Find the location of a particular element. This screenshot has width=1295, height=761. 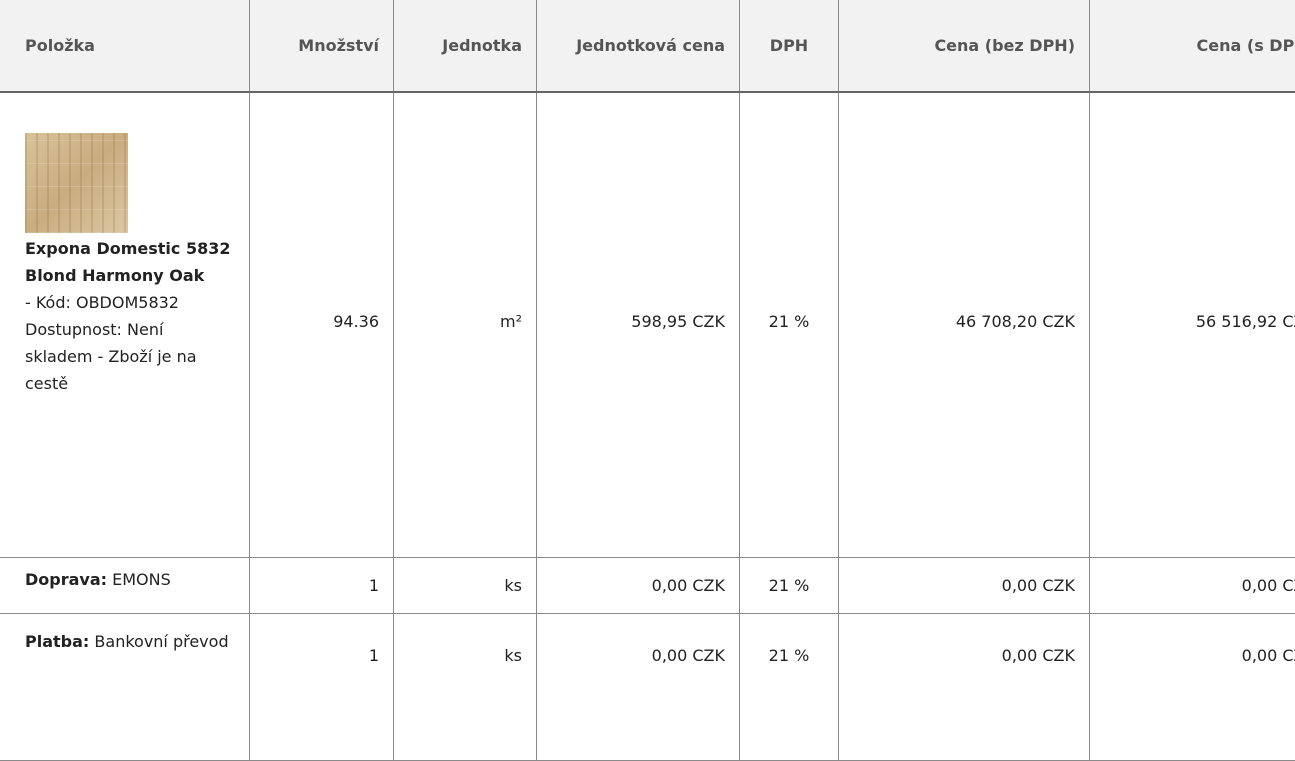

unit-price: 598,95 CZK is located at coordinates (638, 325).